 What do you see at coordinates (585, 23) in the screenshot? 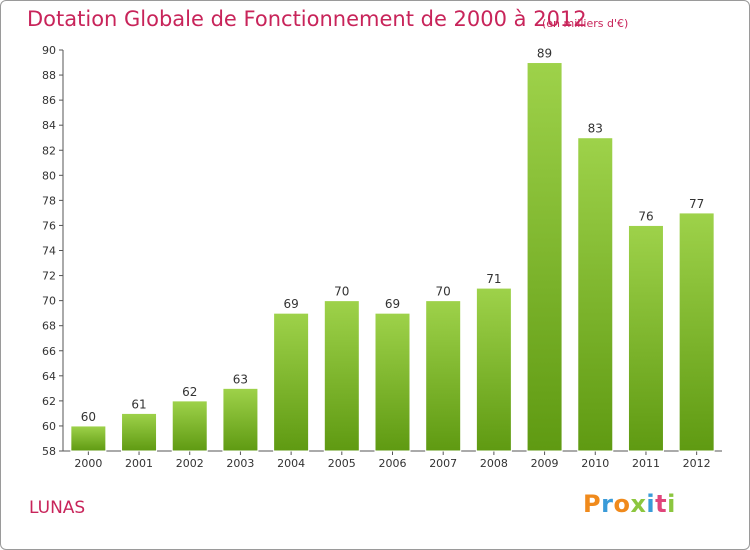
I see `chart-subtitle: (en milliers d'€)` at bounding box center [585, 23].